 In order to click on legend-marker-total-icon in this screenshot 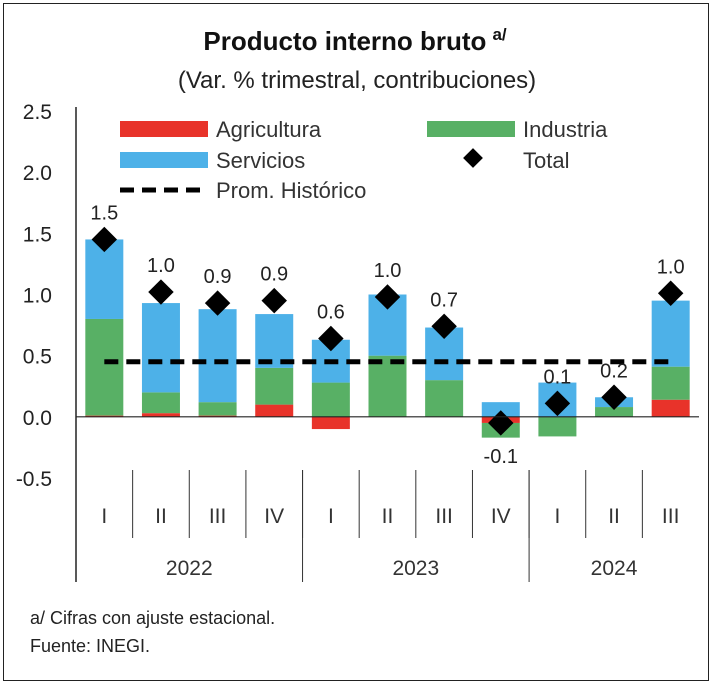, I will do `click(473, 158)`.